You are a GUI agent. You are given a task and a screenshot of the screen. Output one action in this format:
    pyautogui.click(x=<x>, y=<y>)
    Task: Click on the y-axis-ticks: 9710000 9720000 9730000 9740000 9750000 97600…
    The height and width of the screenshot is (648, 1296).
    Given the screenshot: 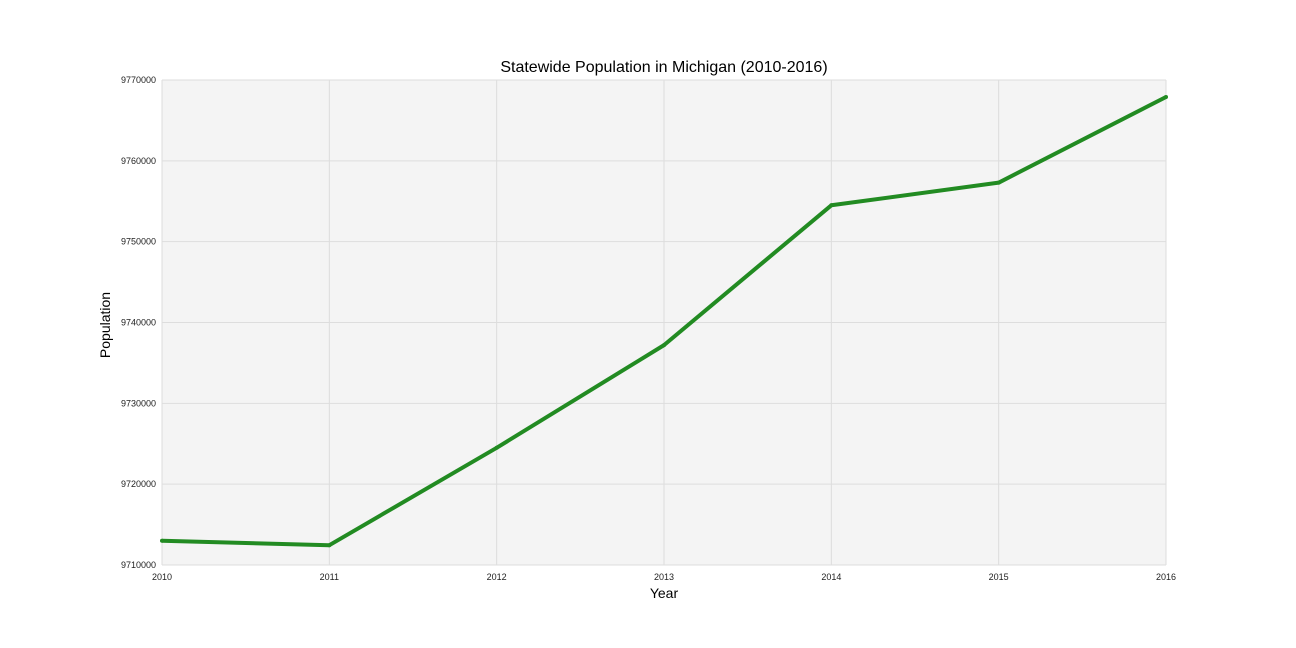 What is the action you would take?
    pyautogui.click(x=138, y=322)
    